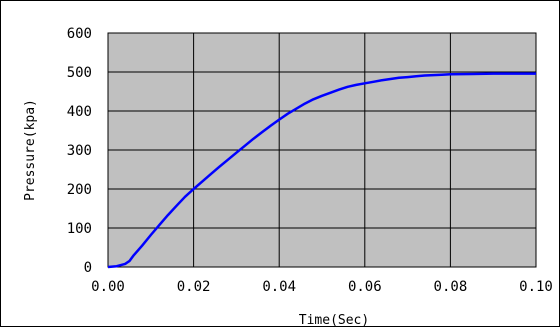  I want to click on y-tick-label: 300, so click(79, 151).